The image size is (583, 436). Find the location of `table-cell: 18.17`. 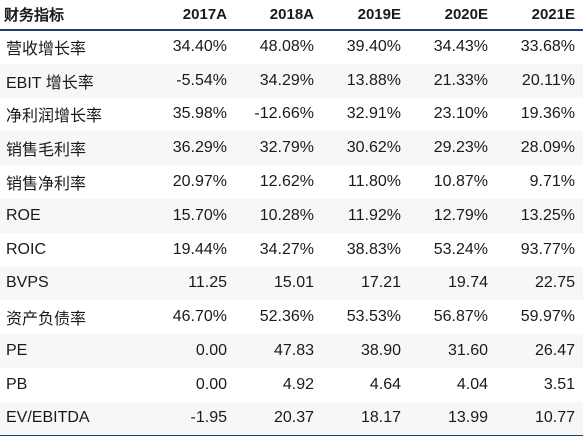

table-cell: 18.17 is located at coordinates (380, 418).